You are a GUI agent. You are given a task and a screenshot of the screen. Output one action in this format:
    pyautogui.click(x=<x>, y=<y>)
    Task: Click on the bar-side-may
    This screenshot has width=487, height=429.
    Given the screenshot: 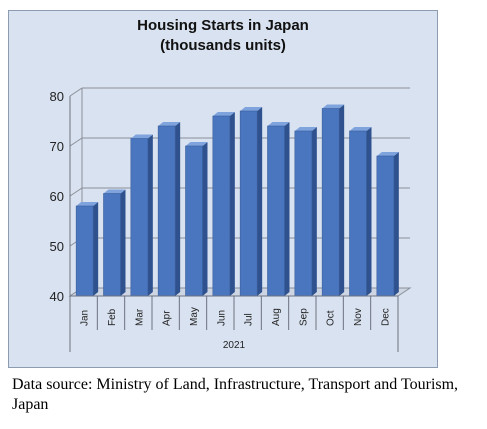 What is the action you would take?
    pyautogui.click(x=205, y=219)
    